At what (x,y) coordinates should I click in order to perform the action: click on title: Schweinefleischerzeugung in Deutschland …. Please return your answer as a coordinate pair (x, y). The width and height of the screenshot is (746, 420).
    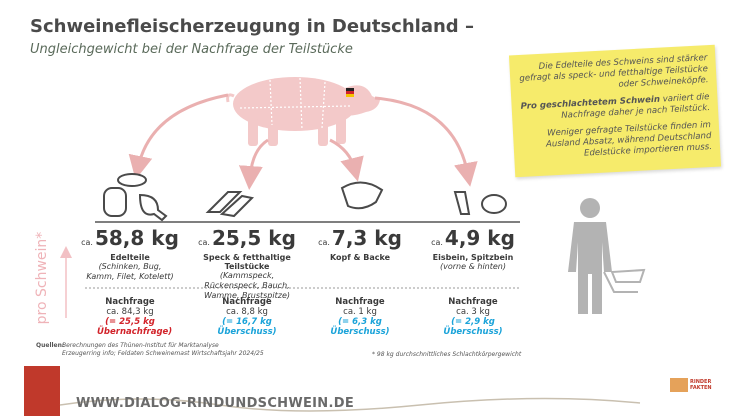
    Looking at the image, I should click on (252, 26).